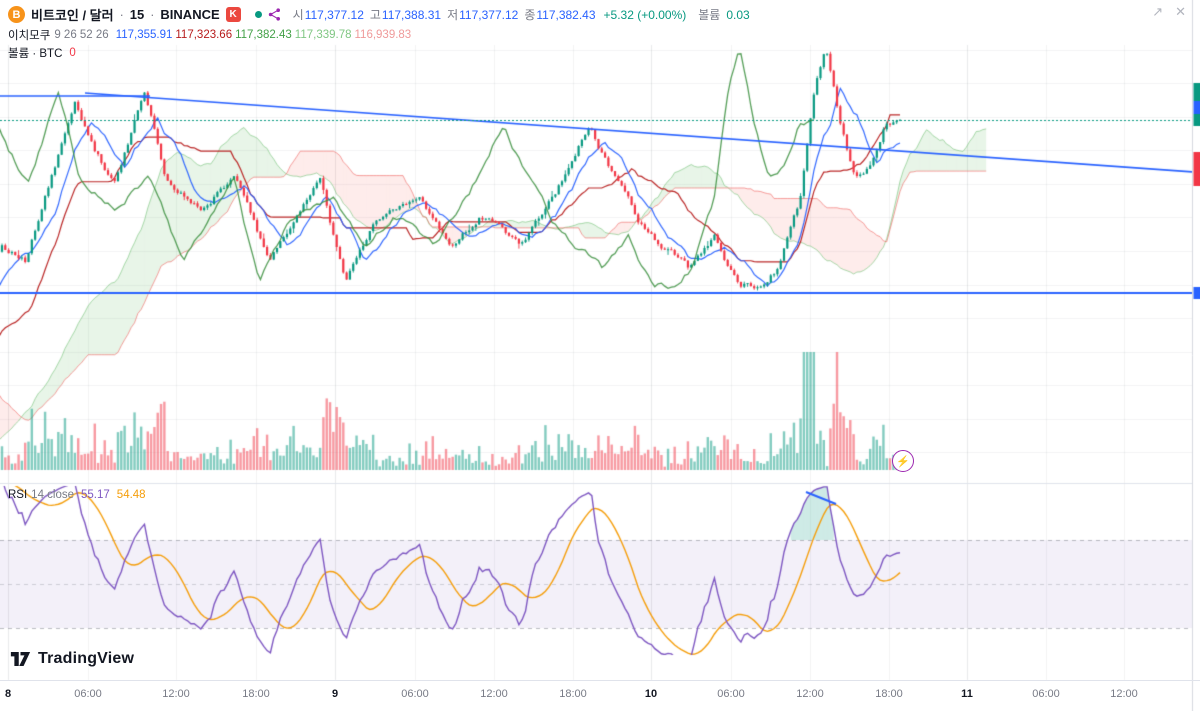  Describe the element at coordinates (967, 694) in the screenshot. I see `time-tick: 11` at that location.